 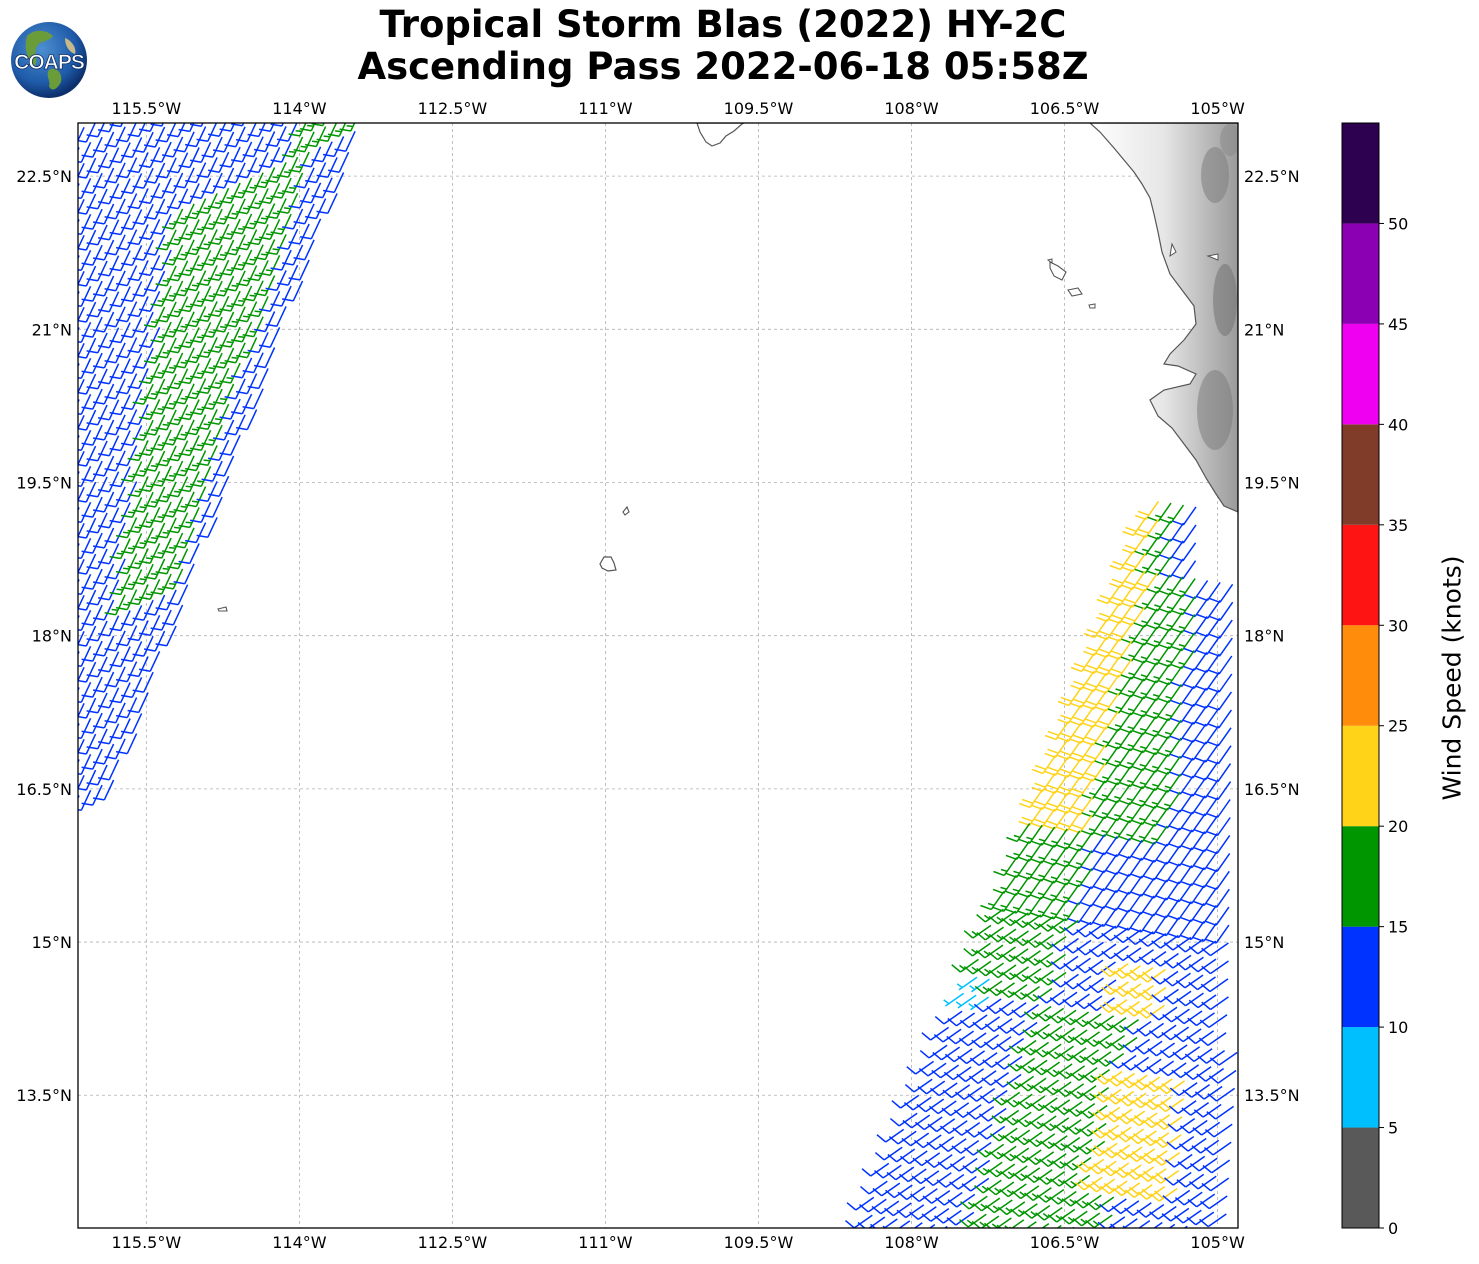 I want to click on latitude-tick-label: 19.5°N, so click(x=44, y=482).